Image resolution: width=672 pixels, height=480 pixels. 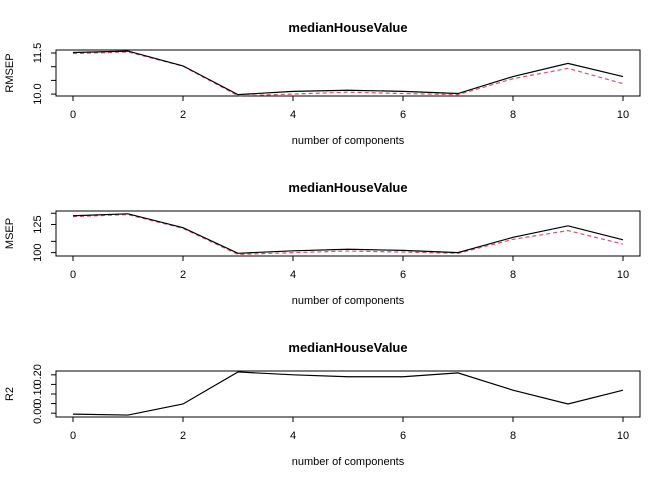 What do you see at coordinates (38, 252) in the screenshot?
I see `y-tick-label: 100` at bounding box center [38, 252].